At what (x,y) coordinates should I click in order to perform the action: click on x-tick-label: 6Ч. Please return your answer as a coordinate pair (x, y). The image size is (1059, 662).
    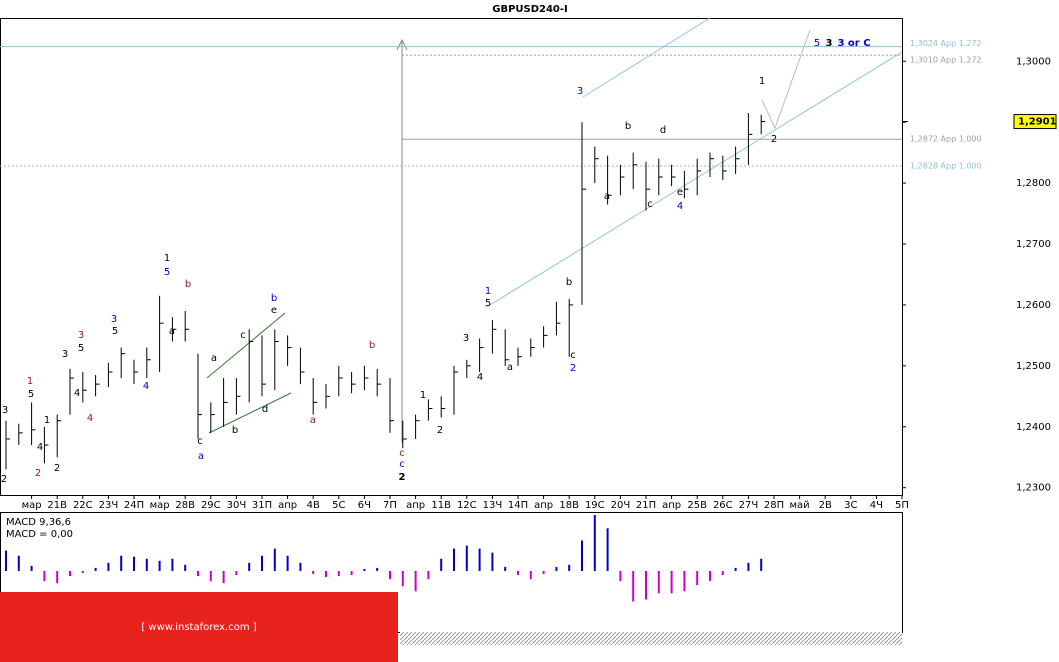
    Looking at the image, I should click on (364, 505).